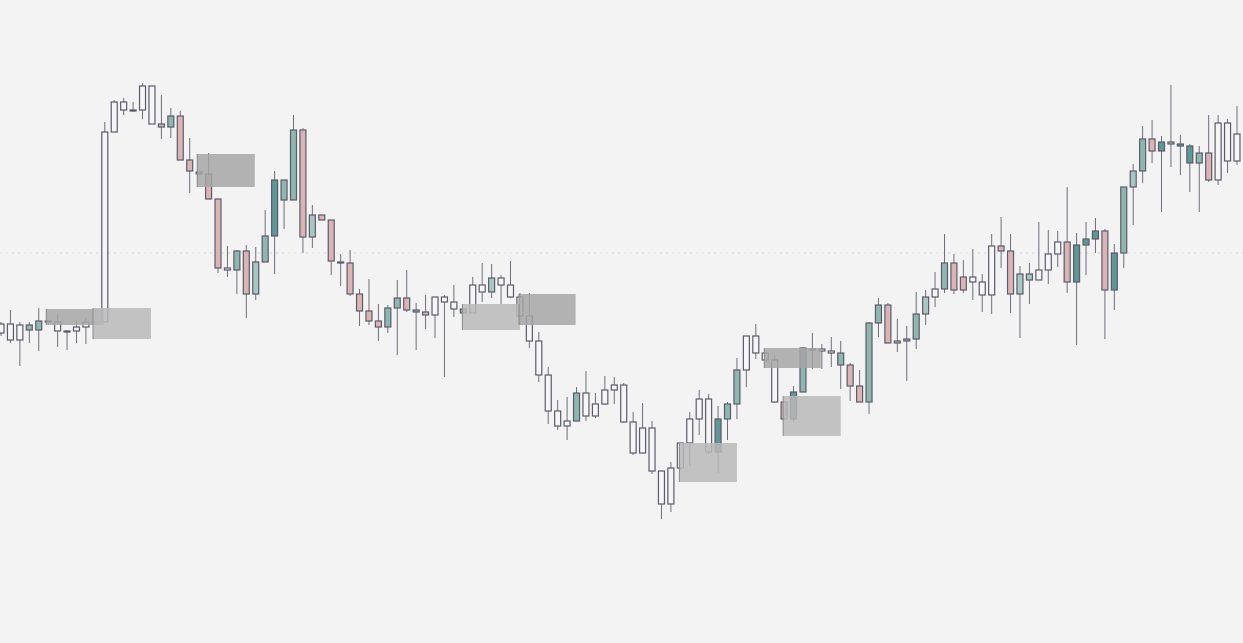 The image size is (1243, 643). What do you see at coordinates (708, 462) in the screenshot?
I see `light-zone-box` at bounding box center [708, 462].